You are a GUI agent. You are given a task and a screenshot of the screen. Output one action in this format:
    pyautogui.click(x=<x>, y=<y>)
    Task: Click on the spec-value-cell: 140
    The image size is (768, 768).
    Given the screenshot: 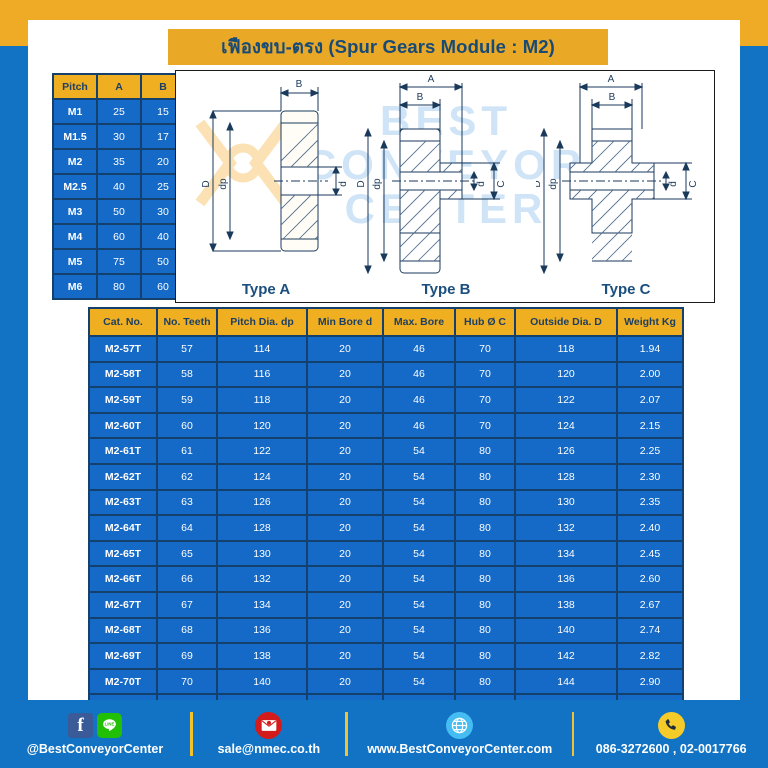 What is the action you would take?
    pyautogui.click(x=262, y=681)
    